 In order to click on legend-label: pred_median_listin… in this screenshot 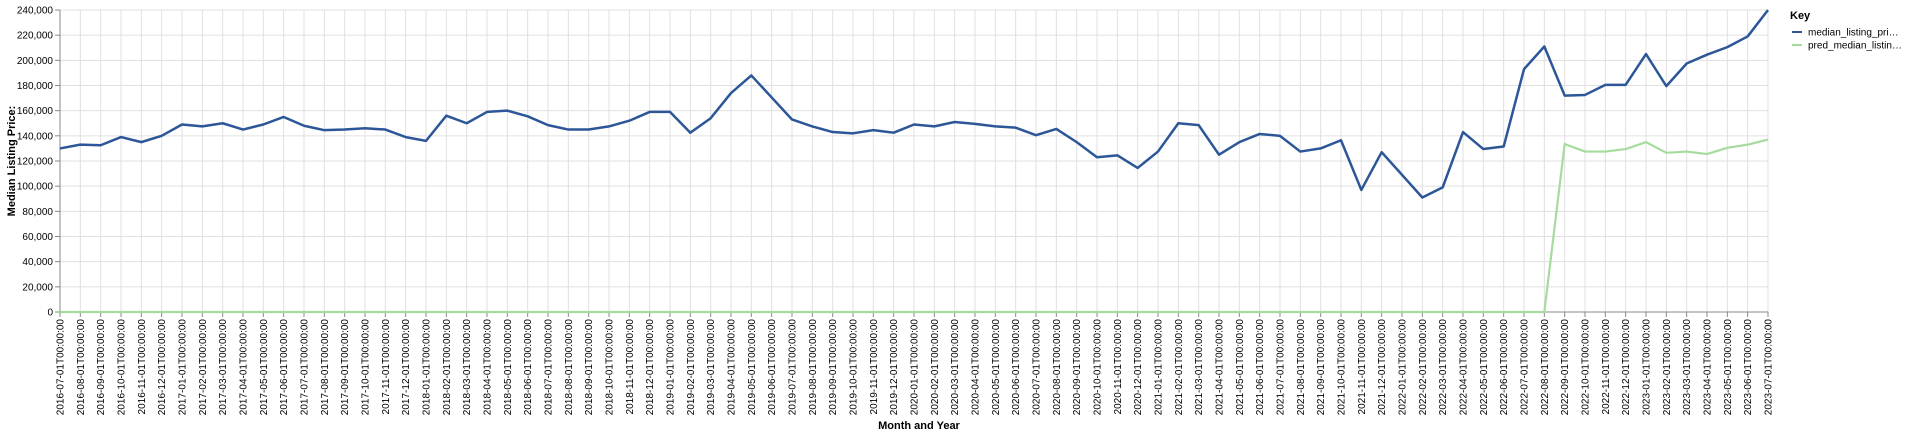, I will do `click(1855, 46)`.